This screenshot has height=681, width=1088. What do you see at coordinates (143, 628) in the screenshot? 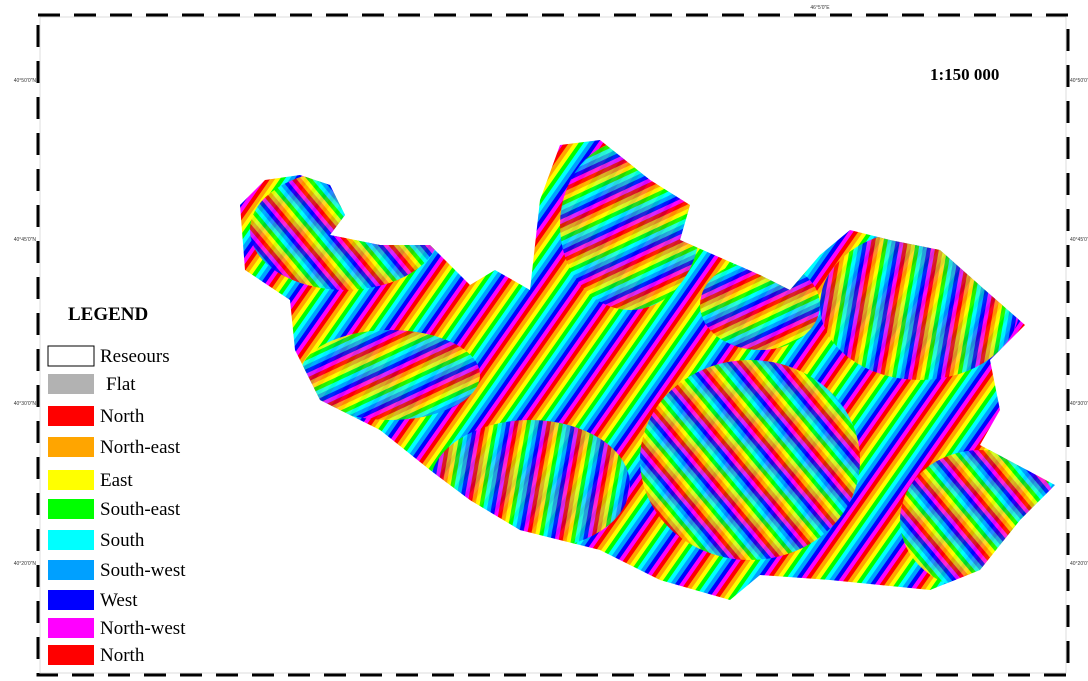
I see `legend-label: North-west` at bounding box center [143, 628].